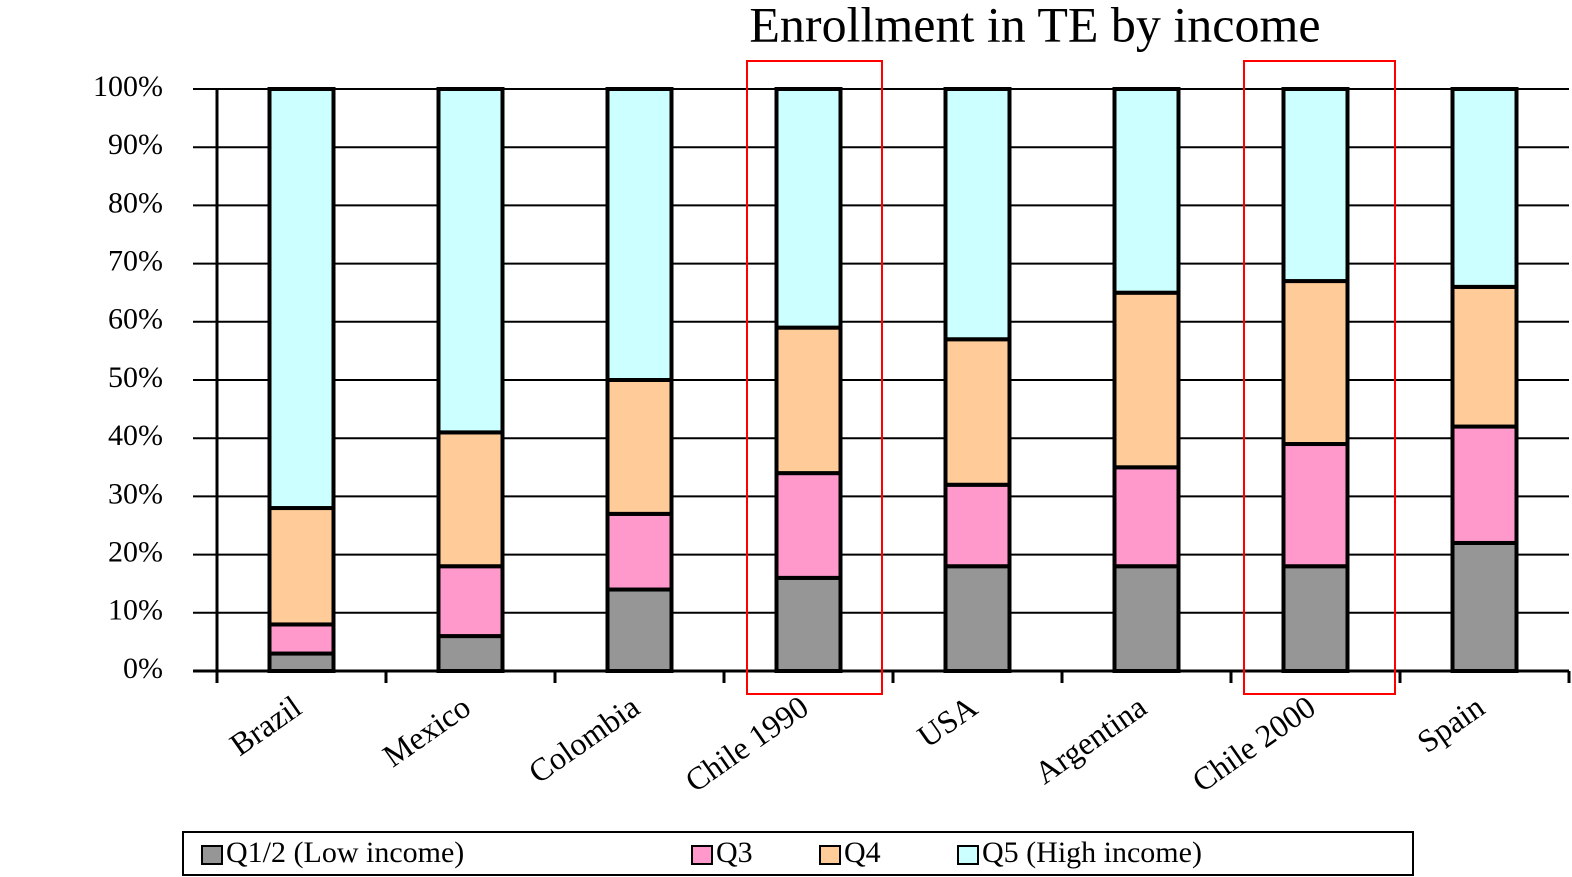 The image size is (1572, 877). I want to click on y-tick-label: 100%, so click(128, 86).